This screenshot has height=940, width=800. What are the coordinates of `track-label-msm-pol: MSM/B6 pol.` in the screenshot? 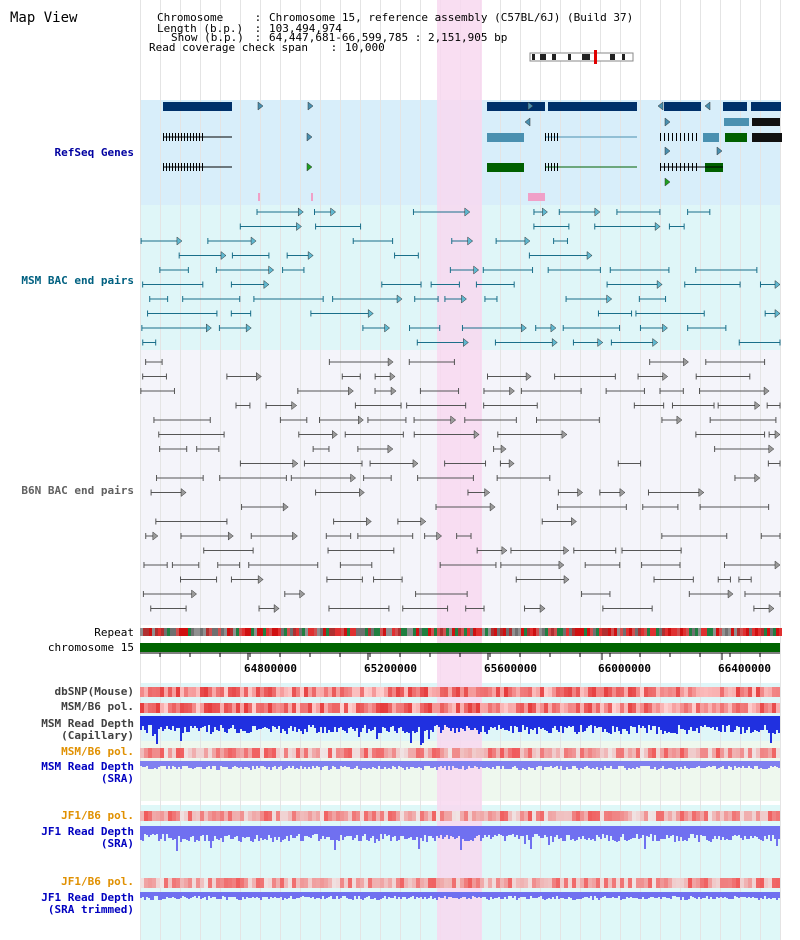 It's located at (97, 706).